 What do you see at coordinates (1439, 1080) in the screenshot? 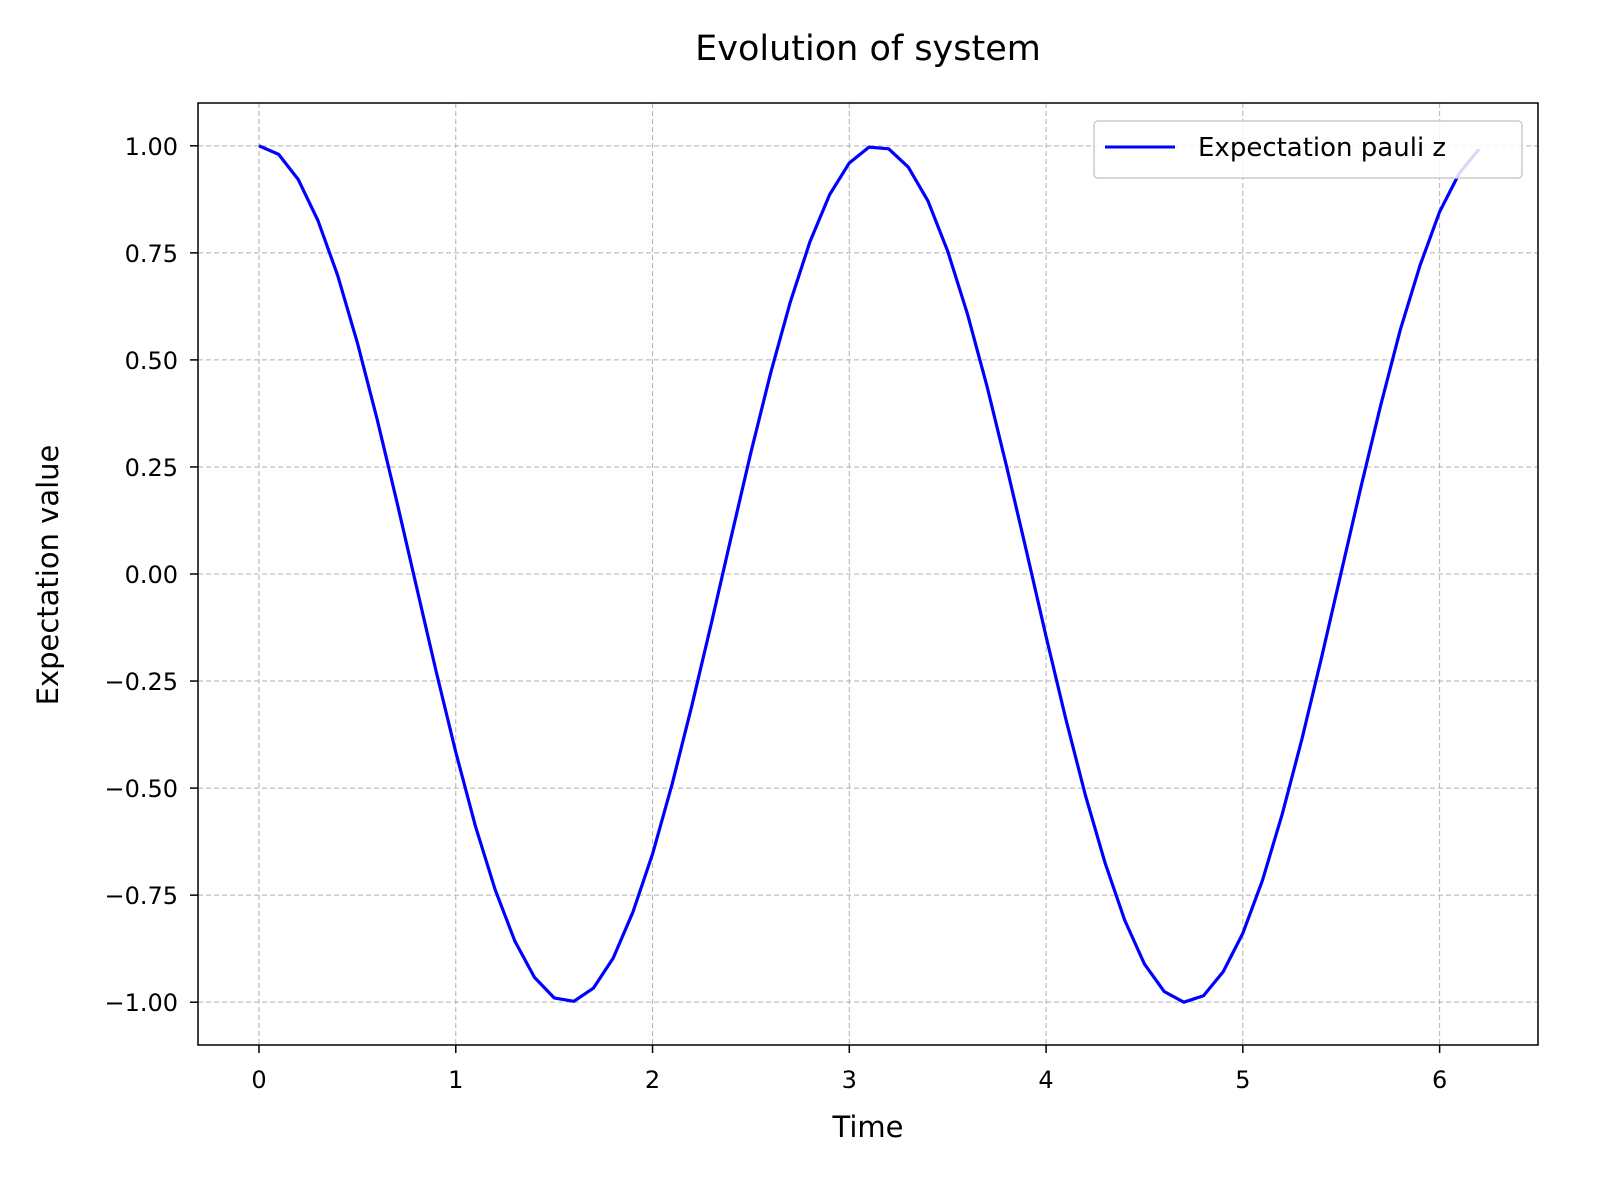
I see `x-tick-label: 6` at bounding box center [1439, 1080].